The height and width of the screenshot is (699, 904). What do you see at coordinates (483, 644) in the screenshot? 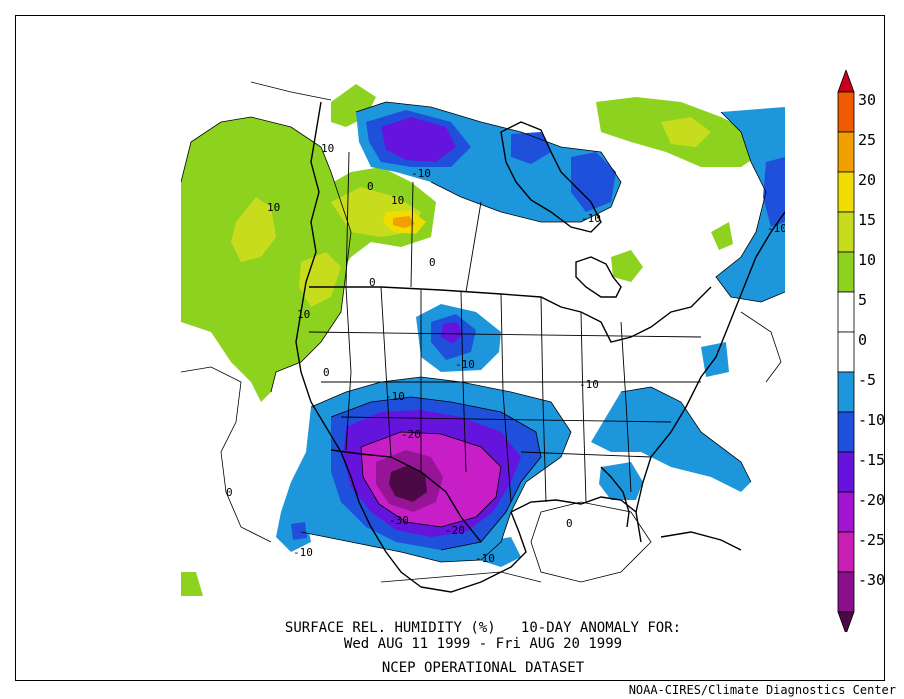
I see `period-range: Wed AUG 11 1999 - Fri AUG 20 1999` at bounding box center [483, 644].